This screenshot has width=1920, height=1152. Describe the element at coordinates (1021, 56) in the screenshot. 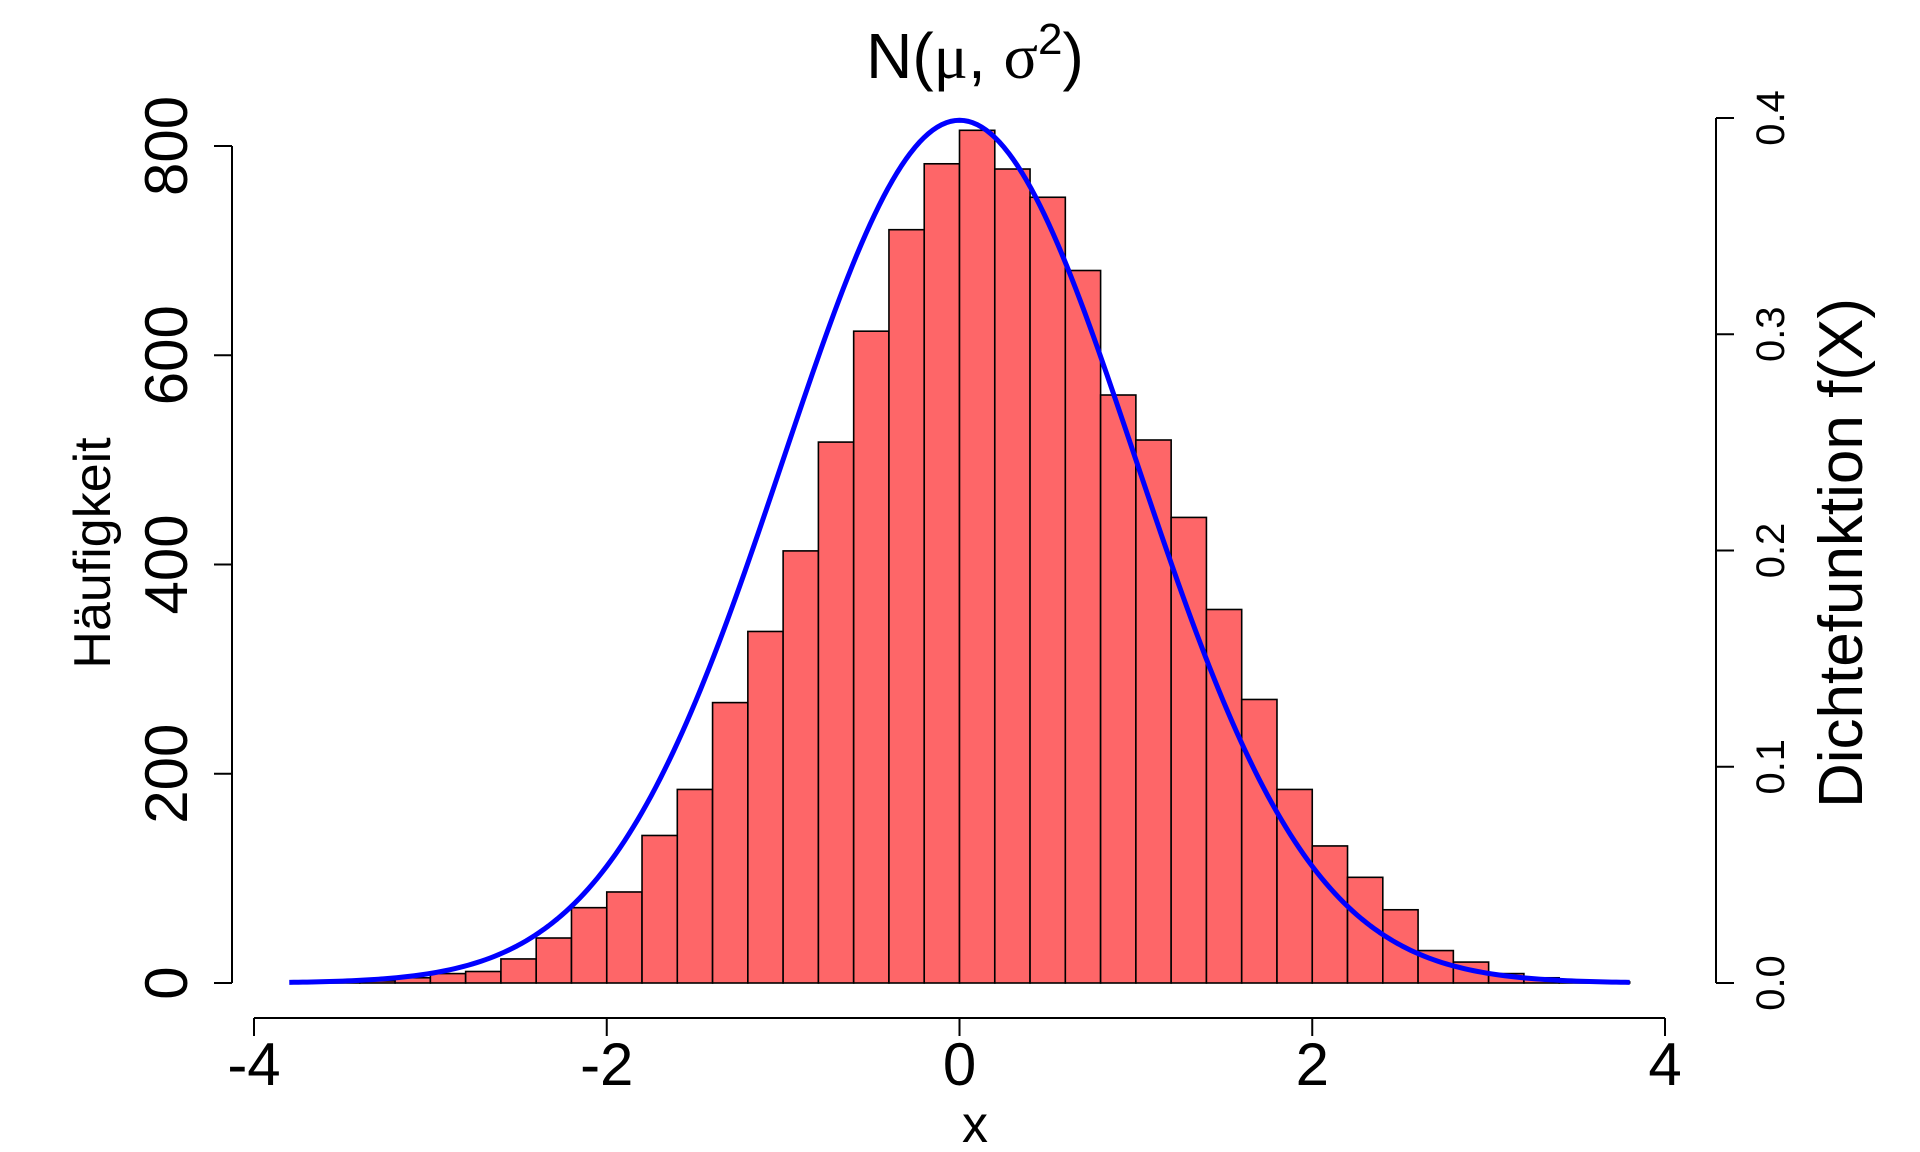

I see `chart-title-sigma: σ` at that location.